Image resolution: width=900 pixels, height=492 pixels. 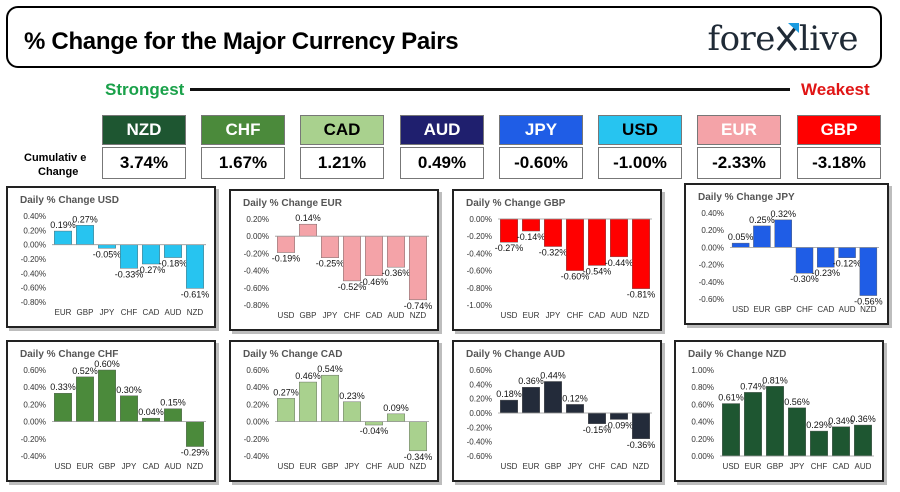 I want to click on x-tick-label: NZD, so click(x=868, y=309).